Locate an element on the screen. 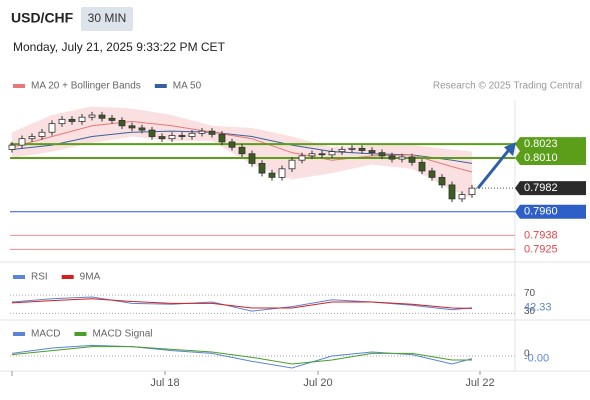 Image resolution: width=590 pixels, height=400 pixels. legend-label: RSI is located at coordinates (39, 277).